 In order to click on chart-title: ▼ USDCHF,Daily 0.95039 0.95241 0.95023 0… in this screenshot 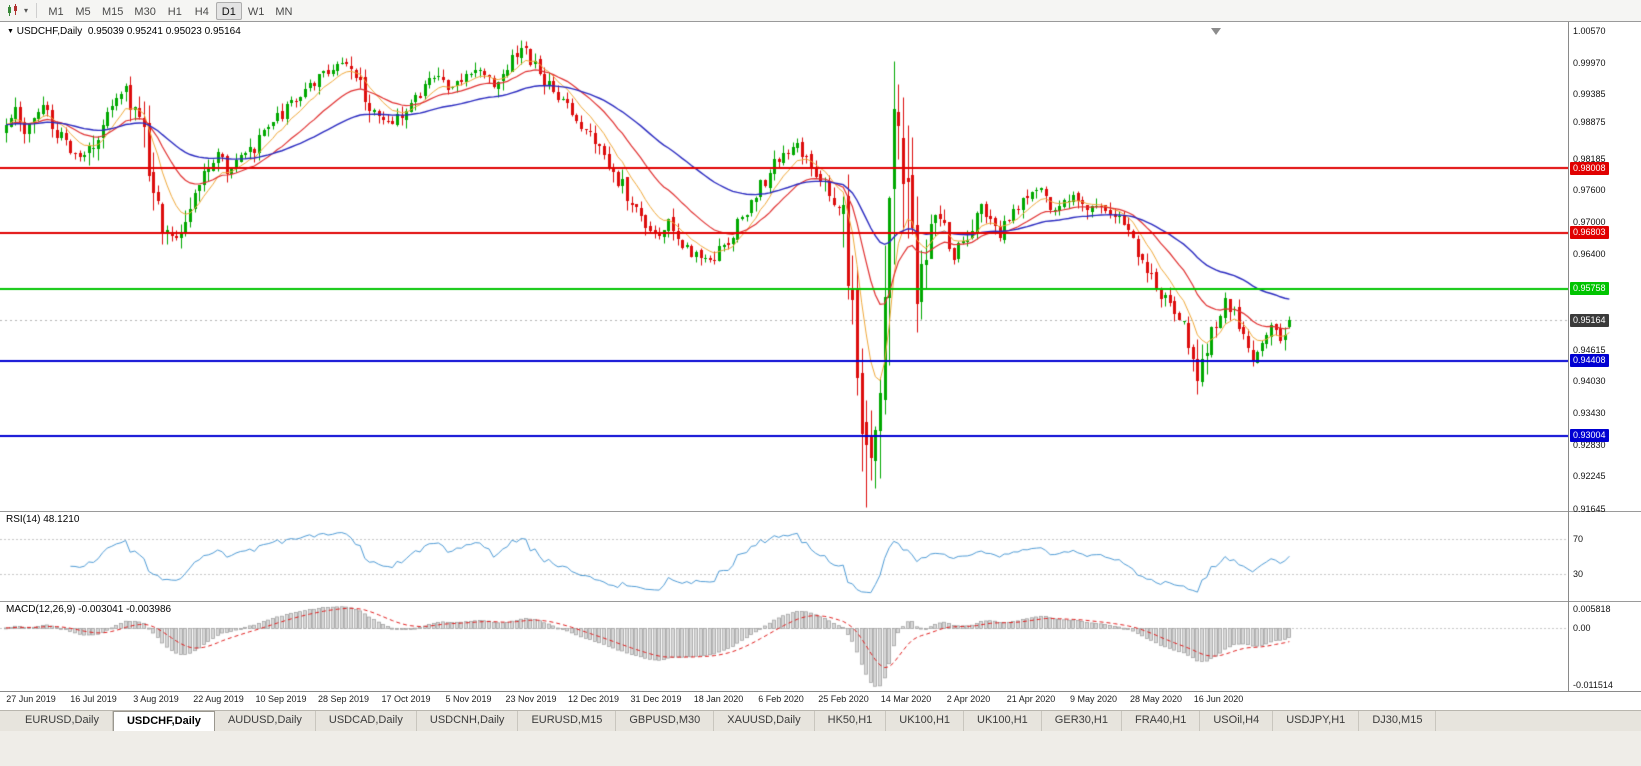, I will do `click(124, 31)`.